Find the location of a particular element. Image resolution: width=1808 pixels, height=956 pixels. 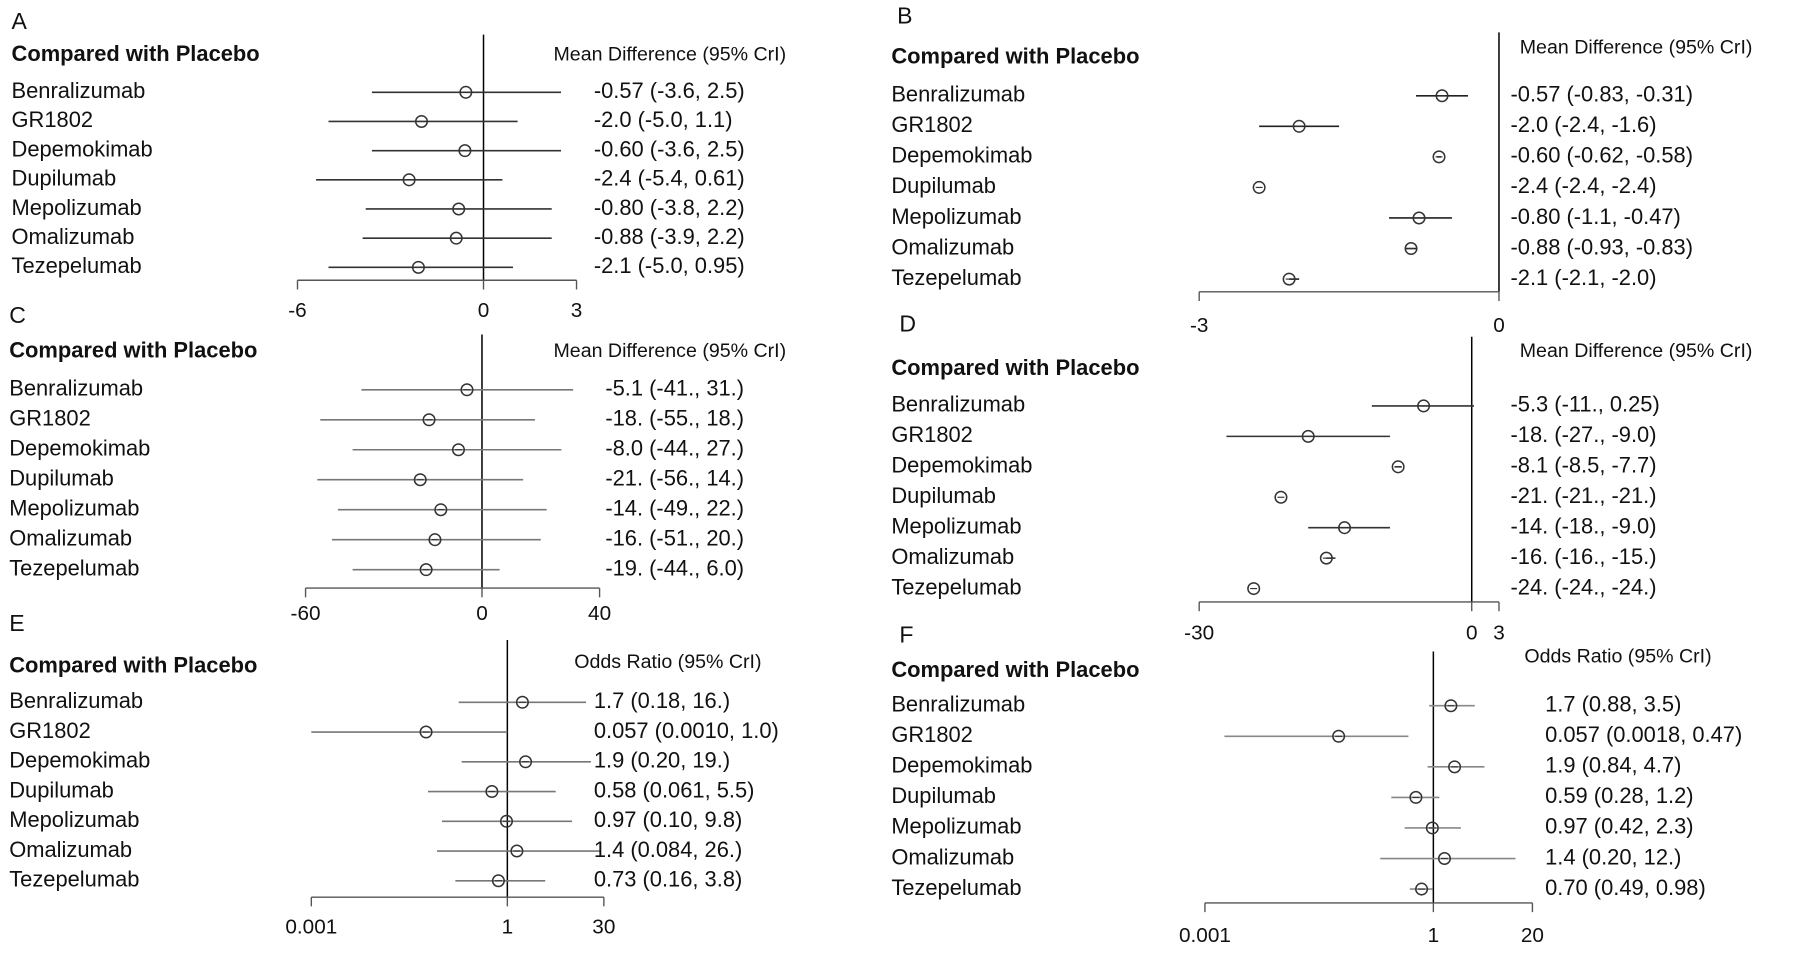

x-tick-label: 1 is located at coordinates (1434, 935).